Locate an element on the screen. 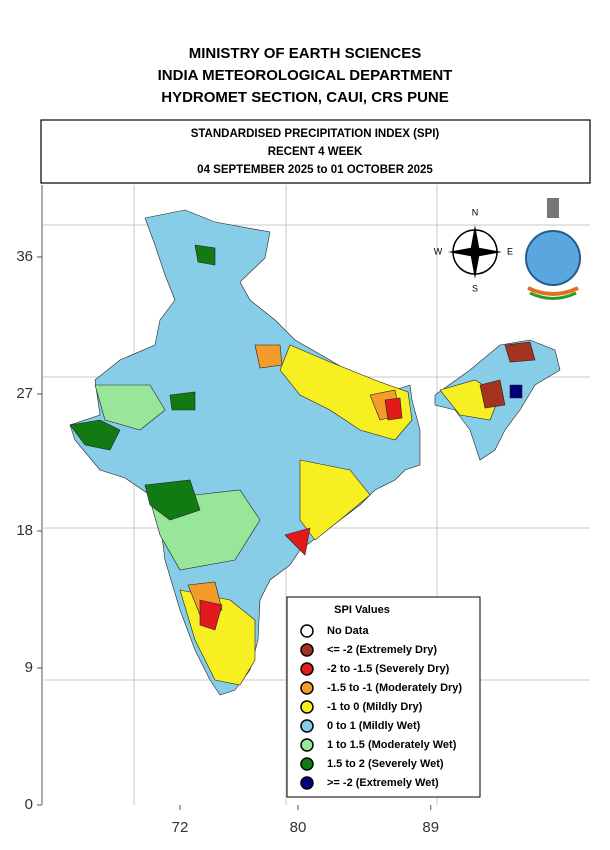 The height and width of the screenshot is (850, 610). legend-label: -2 to -1.5 (Severely Dry) is located at coordinates (388, 669).